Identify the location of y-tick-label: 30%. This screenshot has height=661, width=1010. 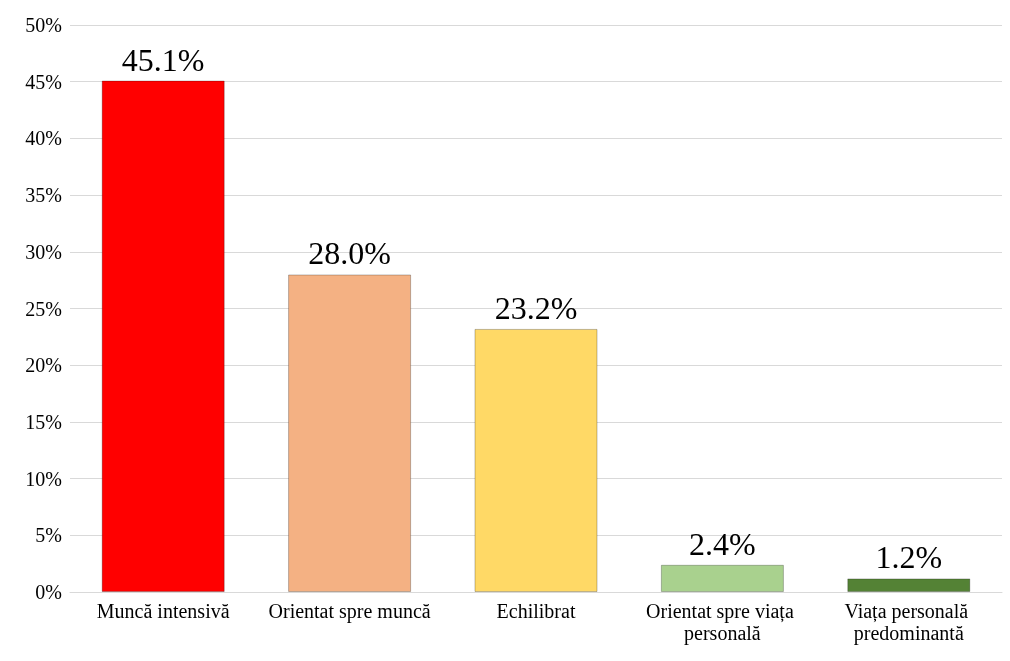
(43, 251).